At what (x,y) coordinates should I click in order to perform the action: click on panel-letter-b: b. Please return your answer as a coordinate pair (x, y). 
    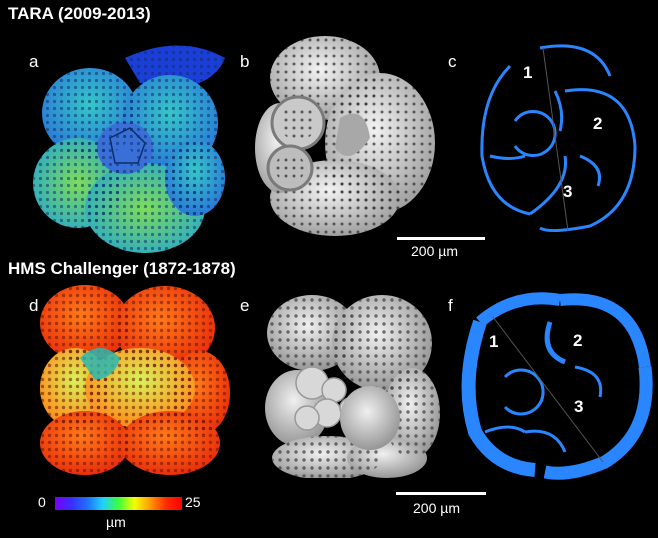
    Looking at the image, I should click on (245, 61).